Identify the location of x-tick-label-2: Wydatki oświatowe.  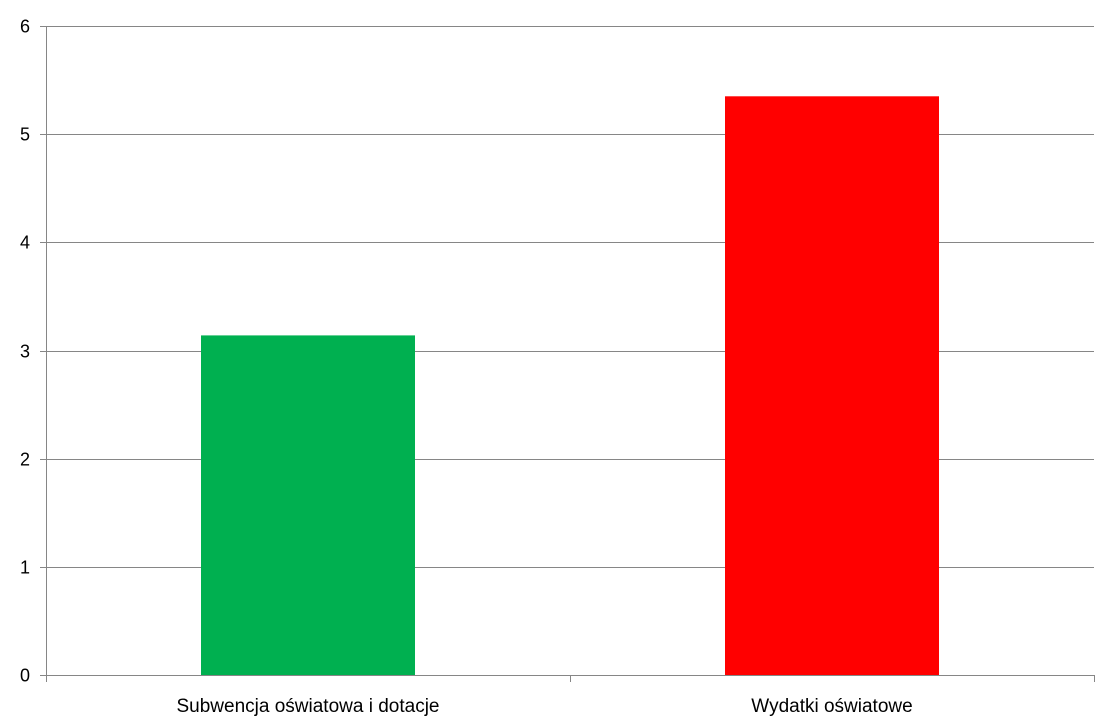
(831, 706).